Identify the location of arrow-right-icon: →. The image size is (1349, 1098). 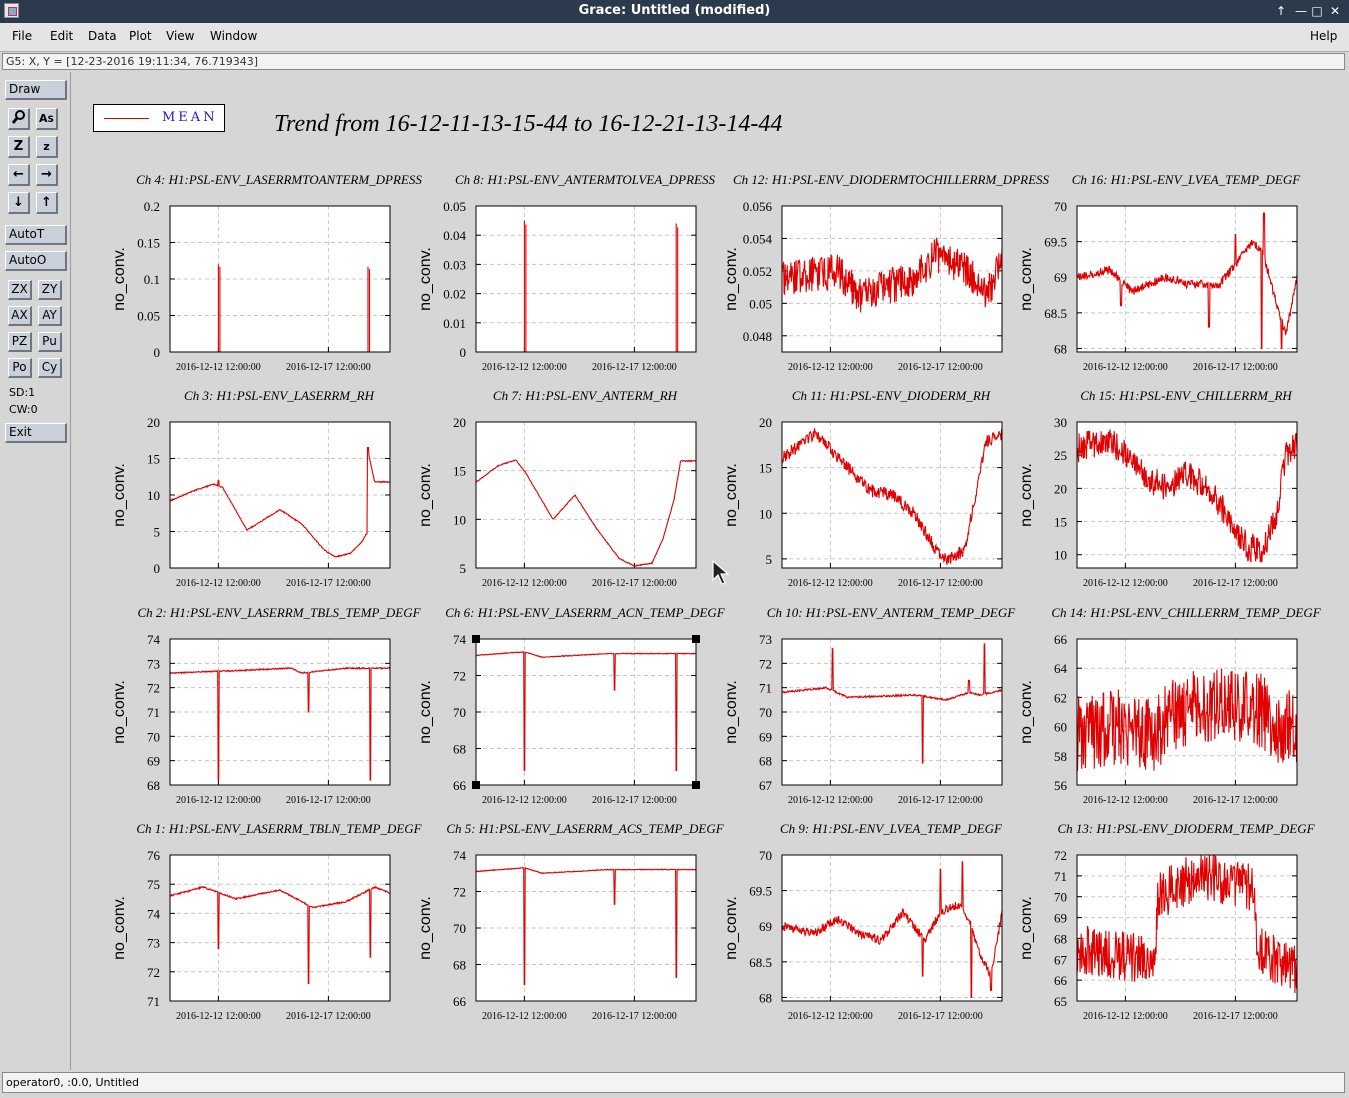
(47, 175).